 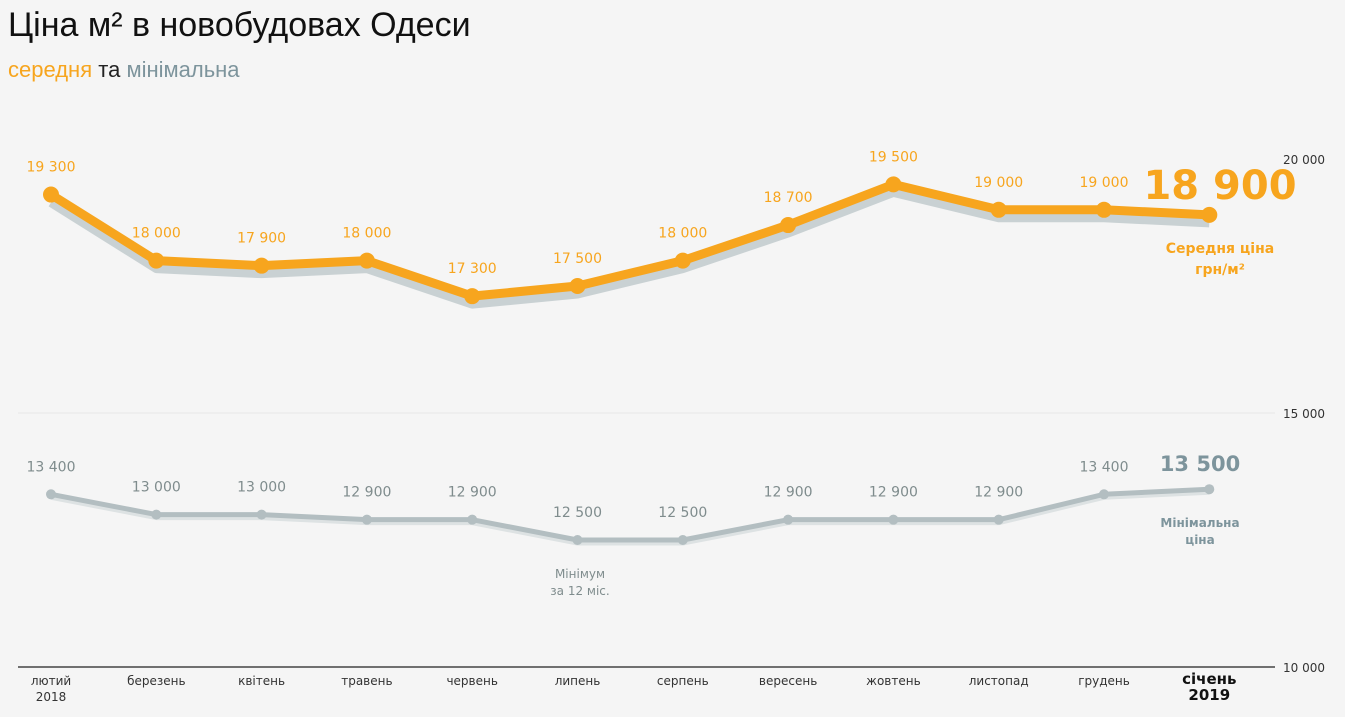 I want to click on subtitle-minimum: мінімальна, so click(x=183, y=69).